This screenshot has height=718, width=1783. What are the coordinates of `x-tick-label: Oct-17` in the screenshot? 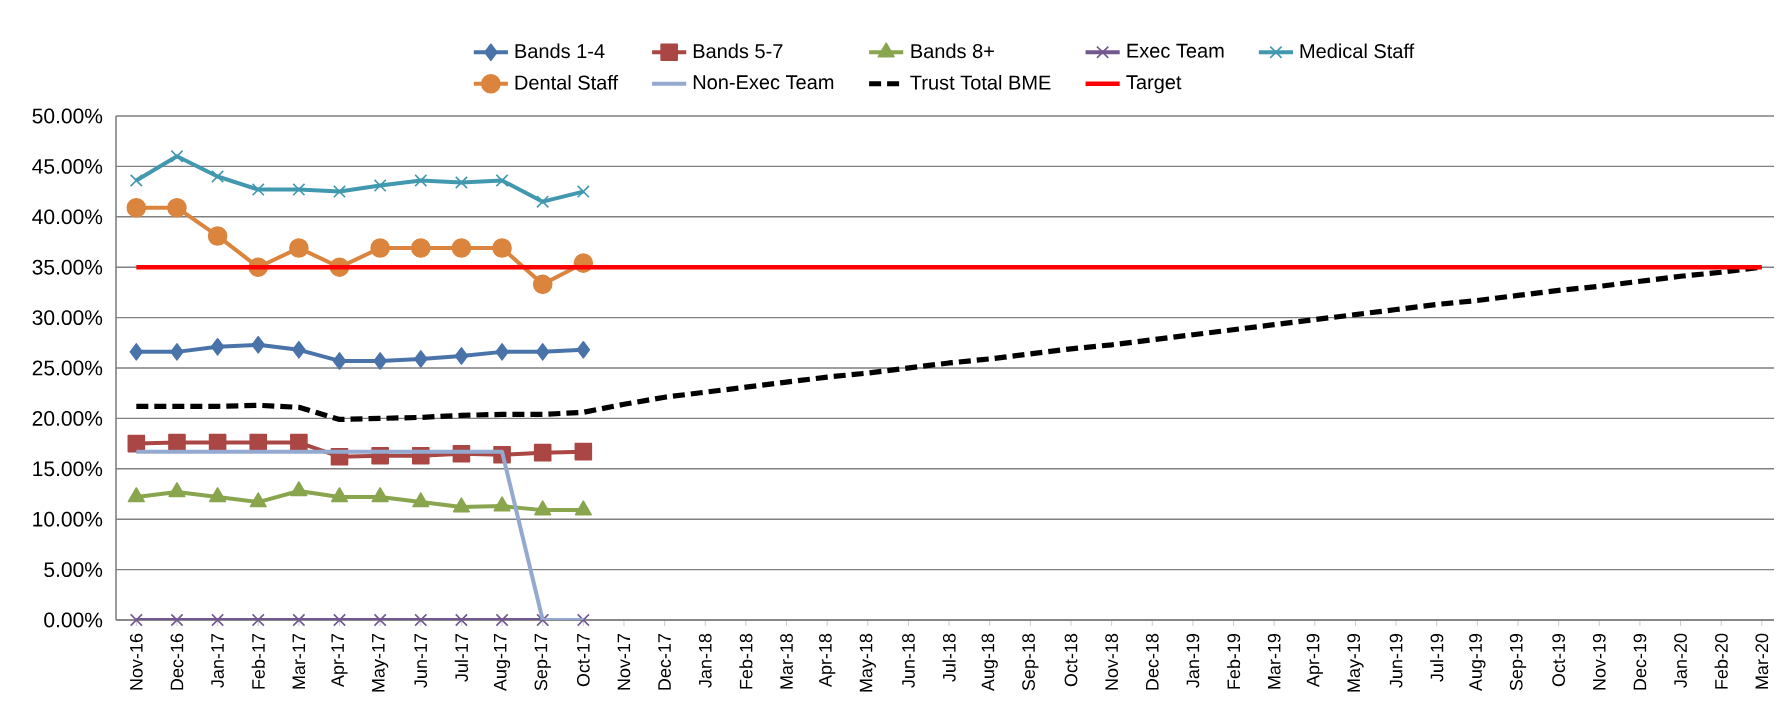 It's located at (583, 660).